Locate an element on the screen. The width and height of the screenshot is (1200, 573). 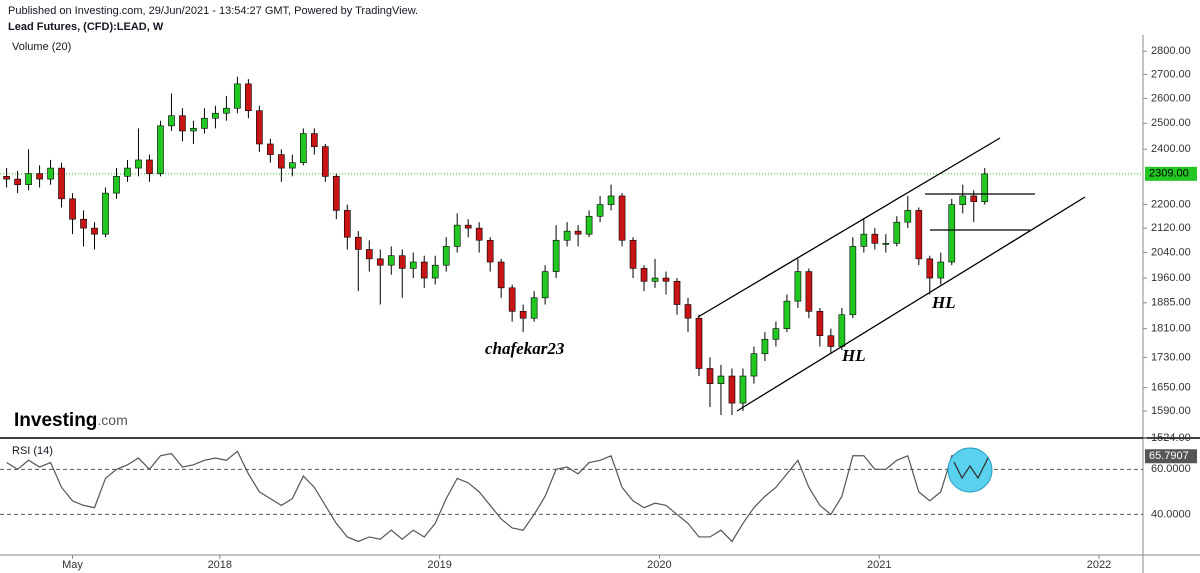
rsi-line is located at coordinates (496, 496).